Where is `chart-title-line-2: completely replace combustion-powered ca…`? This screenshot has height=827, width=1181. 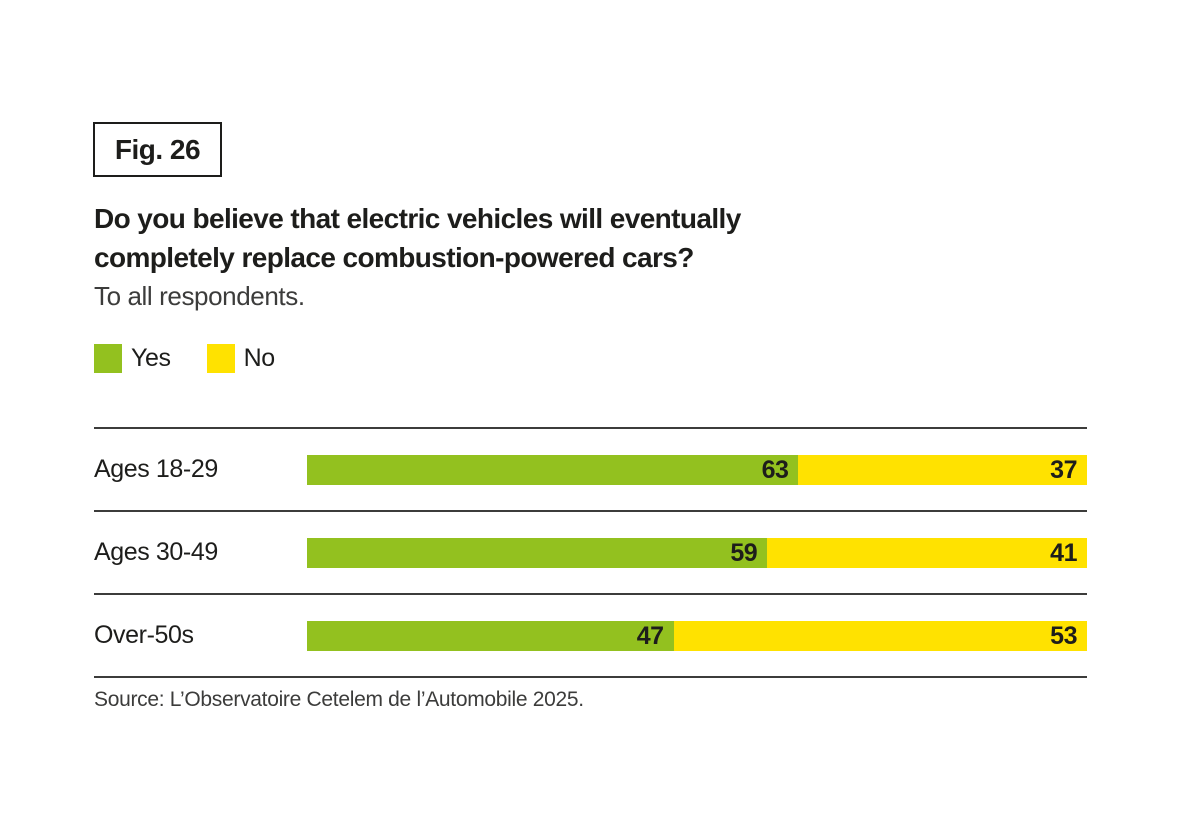
chart-title-line-2: completely replace combustion-powered ca… is located at coordinates (394, 257).